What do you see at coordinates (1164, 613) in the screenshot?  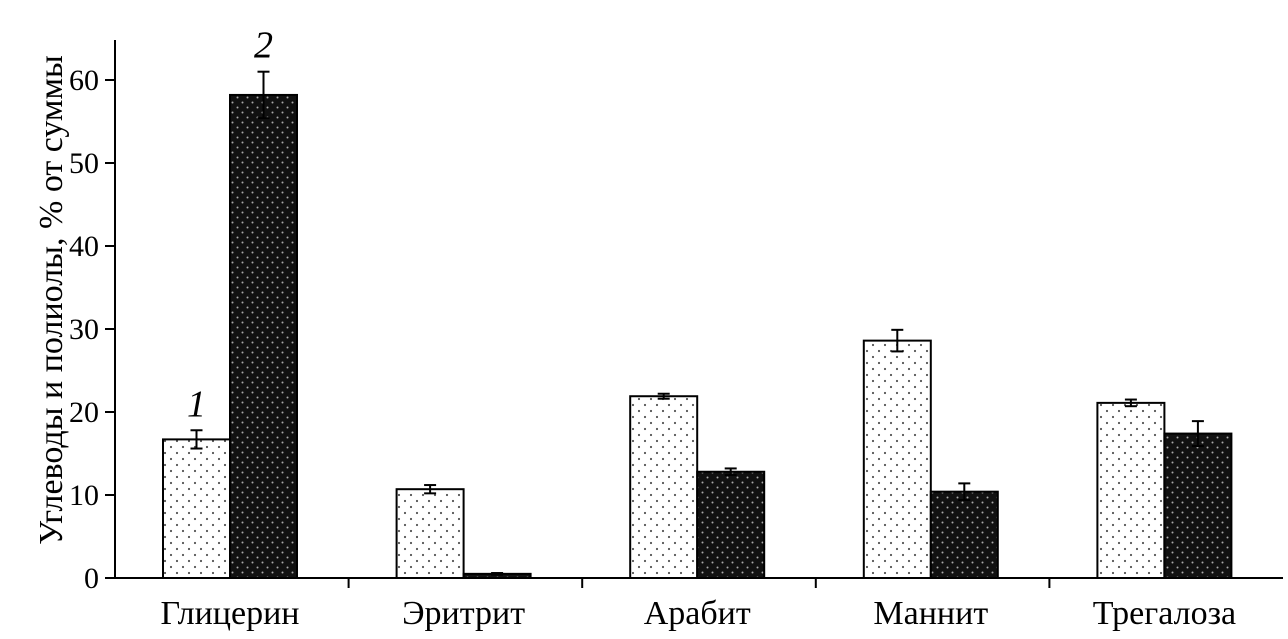 I see `x-category-label: Трегалоза` at bounding box center [1164, 613].